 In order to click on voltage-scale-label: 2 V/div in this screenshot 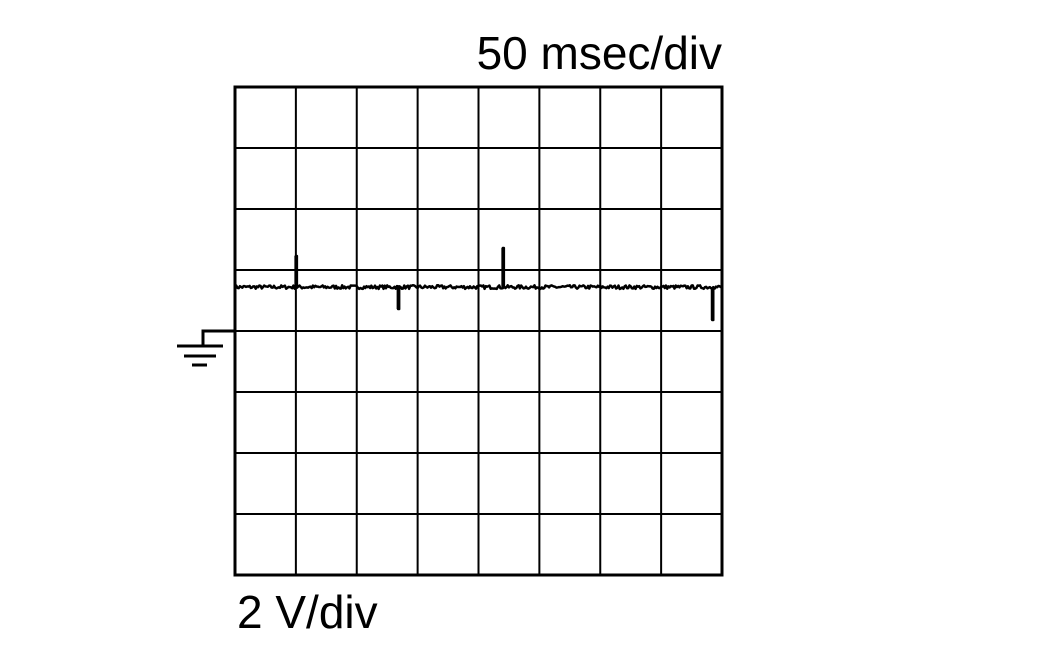, I will do `click(307, 612)`.